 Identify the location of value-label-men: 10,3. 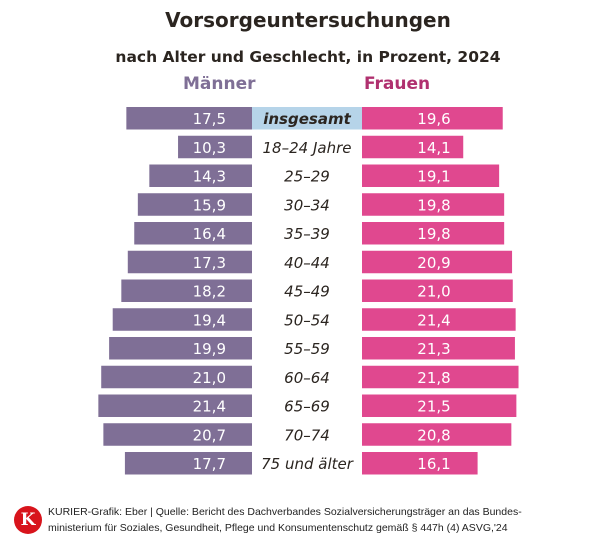
(209, 148).